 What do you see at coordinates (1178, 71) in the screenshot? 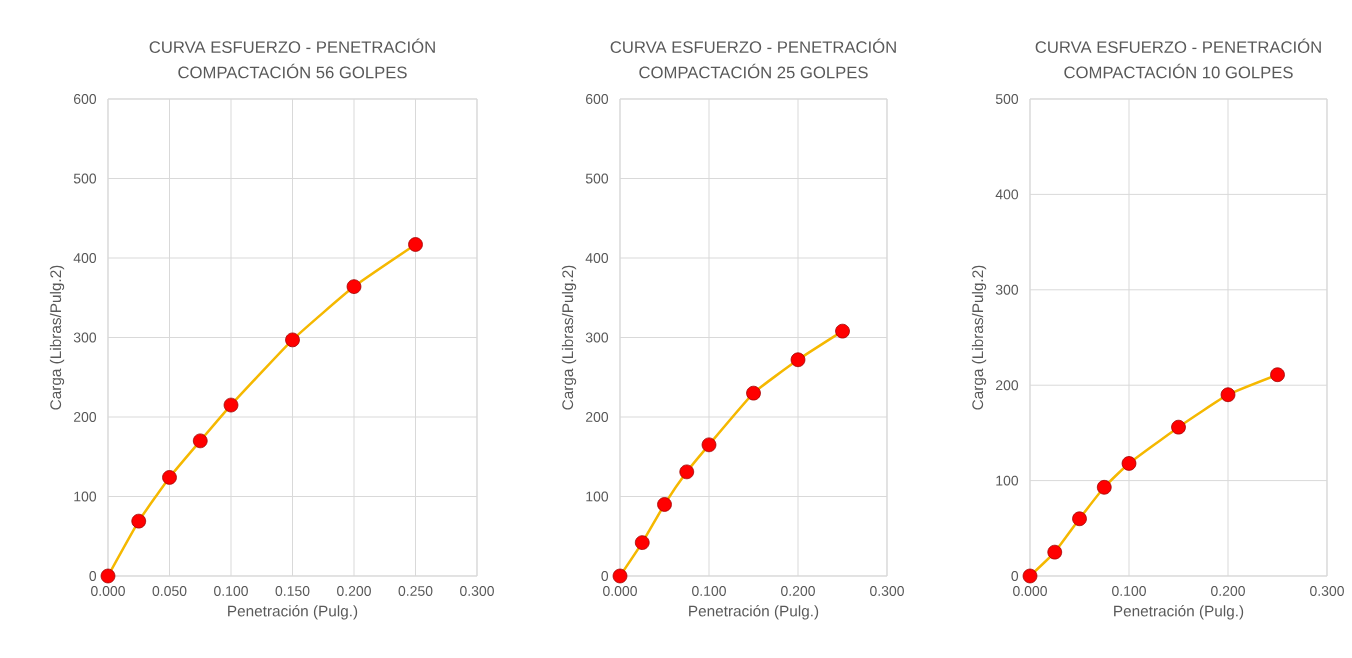
I see `chart-subtitle: COMPACTACIÓN 10 GOLPES` at bounding box center [1178, 71].